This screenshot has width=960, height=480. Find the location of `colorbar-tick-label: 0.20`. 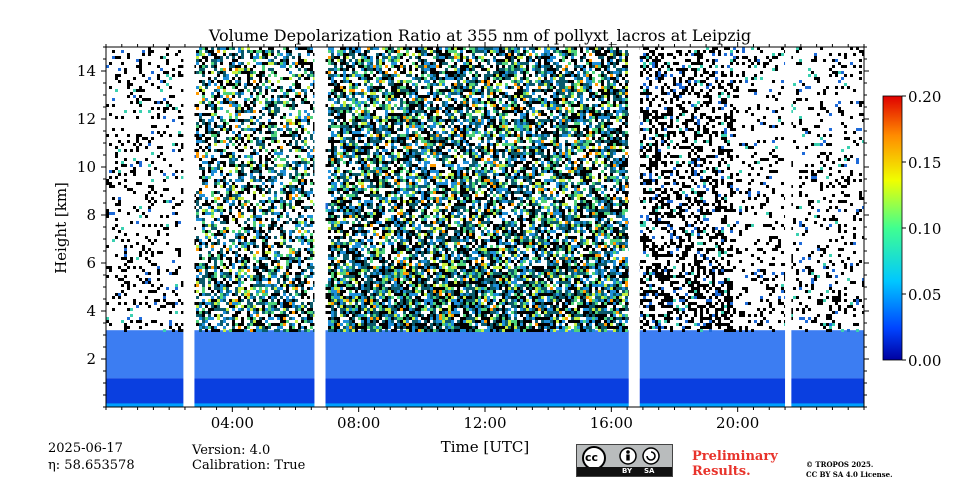

colorbar-tick-label: 0.20 is located at coordinates (924, 97).